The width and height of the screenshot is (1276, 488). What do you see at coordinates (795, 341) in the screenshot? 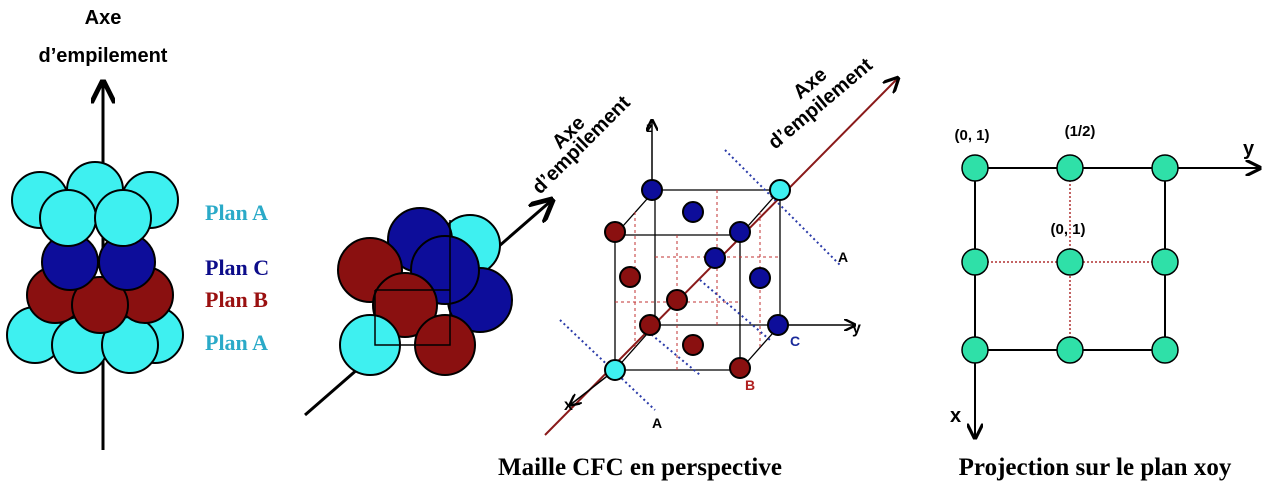
I see `plane-letter: C` at bounding box center [795, 341].